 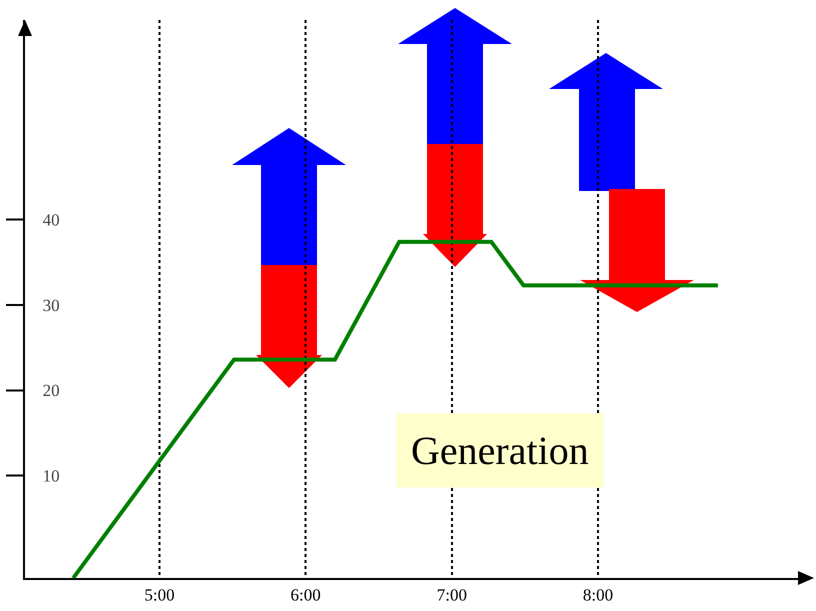 I want to click on y-tick-label: 10, so click(x=51, y=476).